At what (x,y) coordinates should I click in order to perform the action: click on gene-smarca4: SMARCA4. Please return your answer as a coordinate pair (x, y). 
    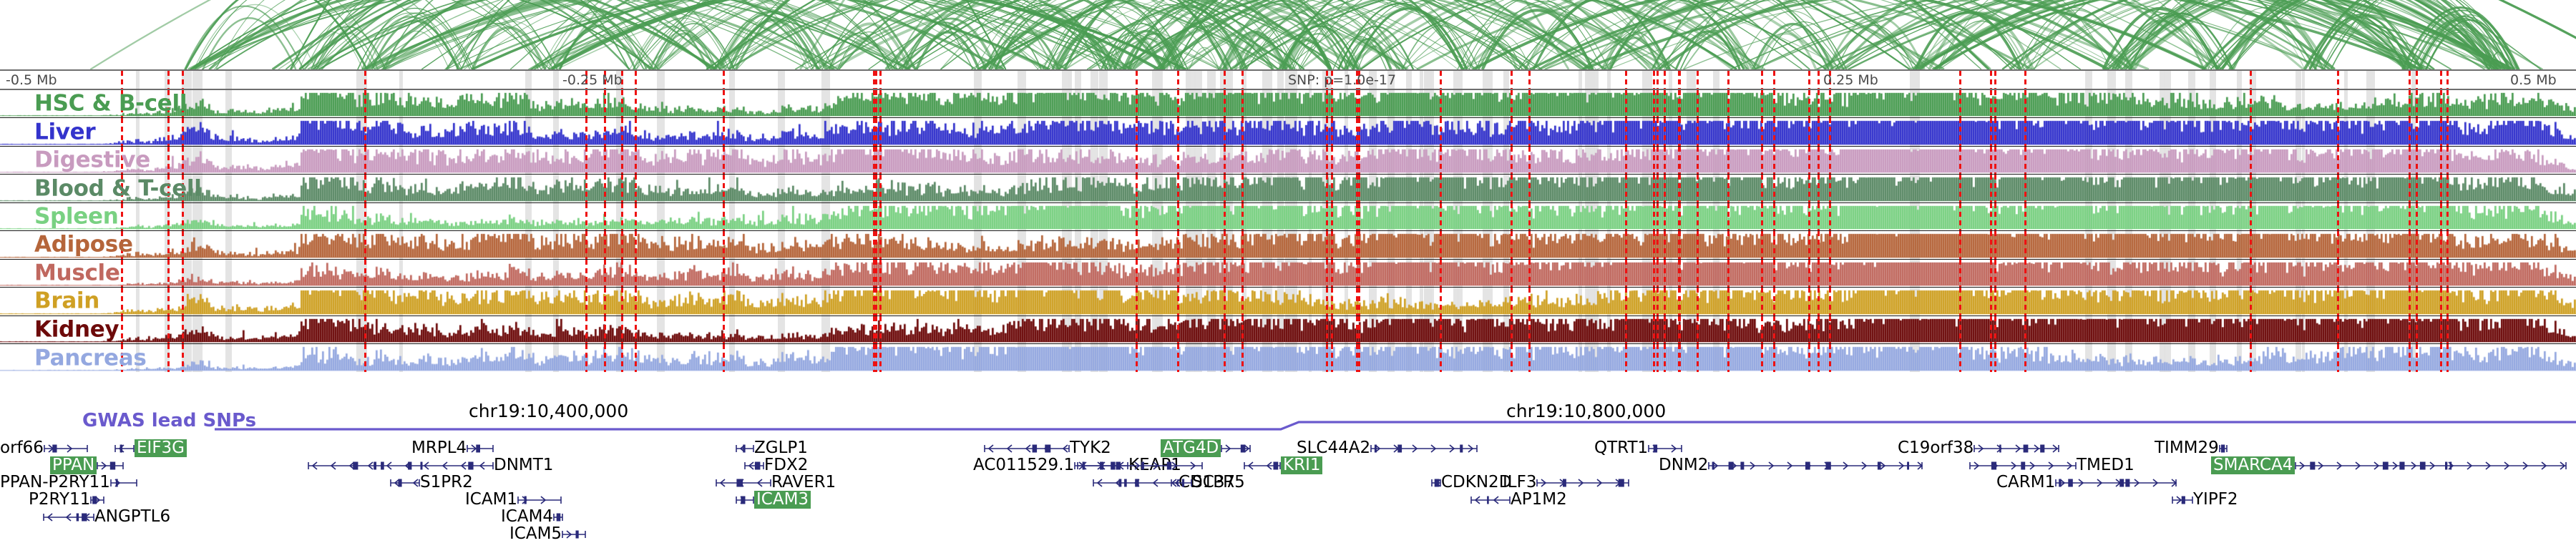
    Looking at the image, I should click on (2389, 465).